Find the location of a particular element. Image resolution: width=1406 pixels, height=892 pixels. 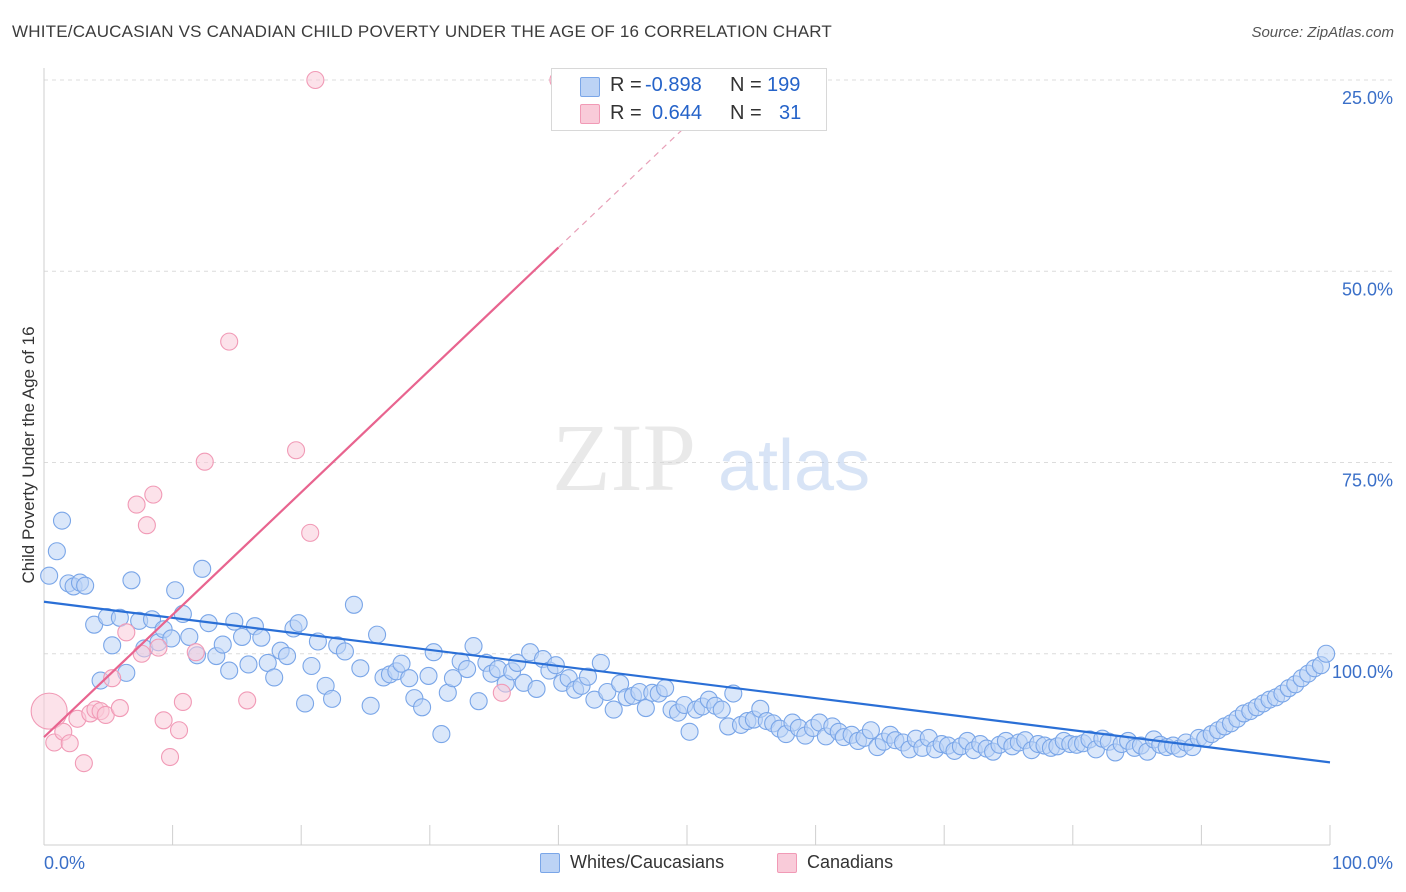

x-min-label: 0.0% is located at coordinates (64, 863).